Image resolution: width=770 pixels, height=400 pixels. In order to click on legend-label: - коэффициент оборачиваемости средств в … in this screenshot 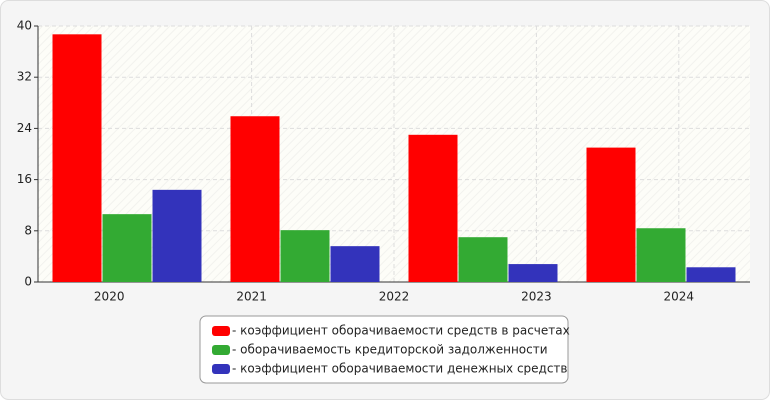, I will do `click(401, 331)`.